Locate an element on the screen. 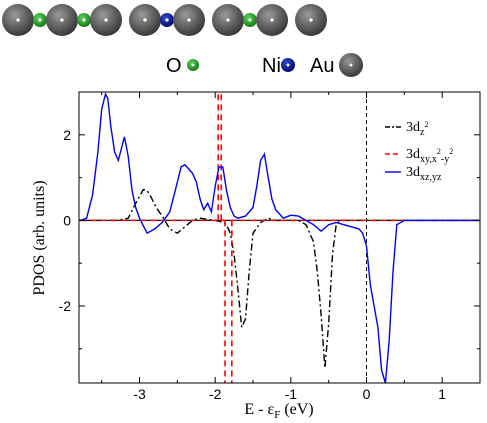 Image resolution: width=487 pixels, height=423 pixels. y-tick-label: -2 is located at coordinates (65, 306).